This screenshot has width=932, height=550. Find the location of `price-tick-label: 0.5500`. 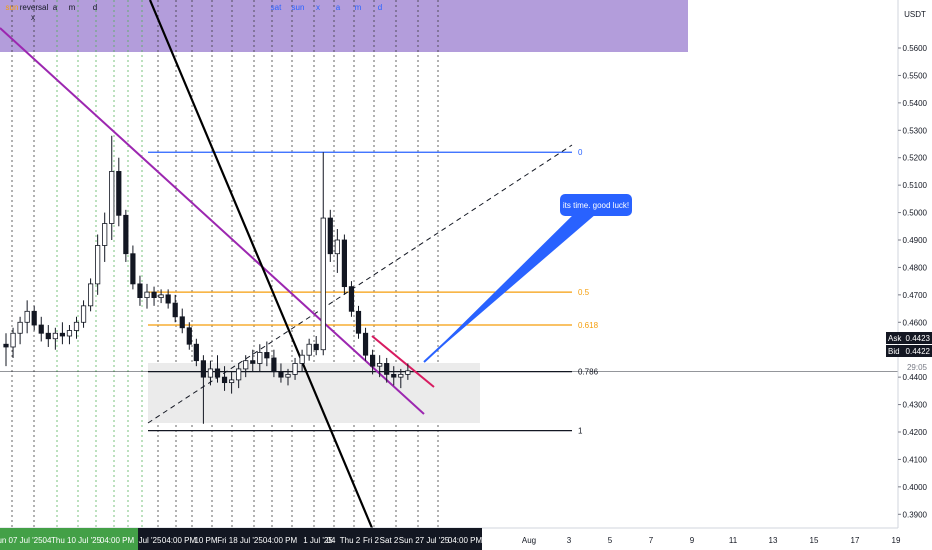

price-tick-label: 0.5500 is located at coordinates (915, 75).